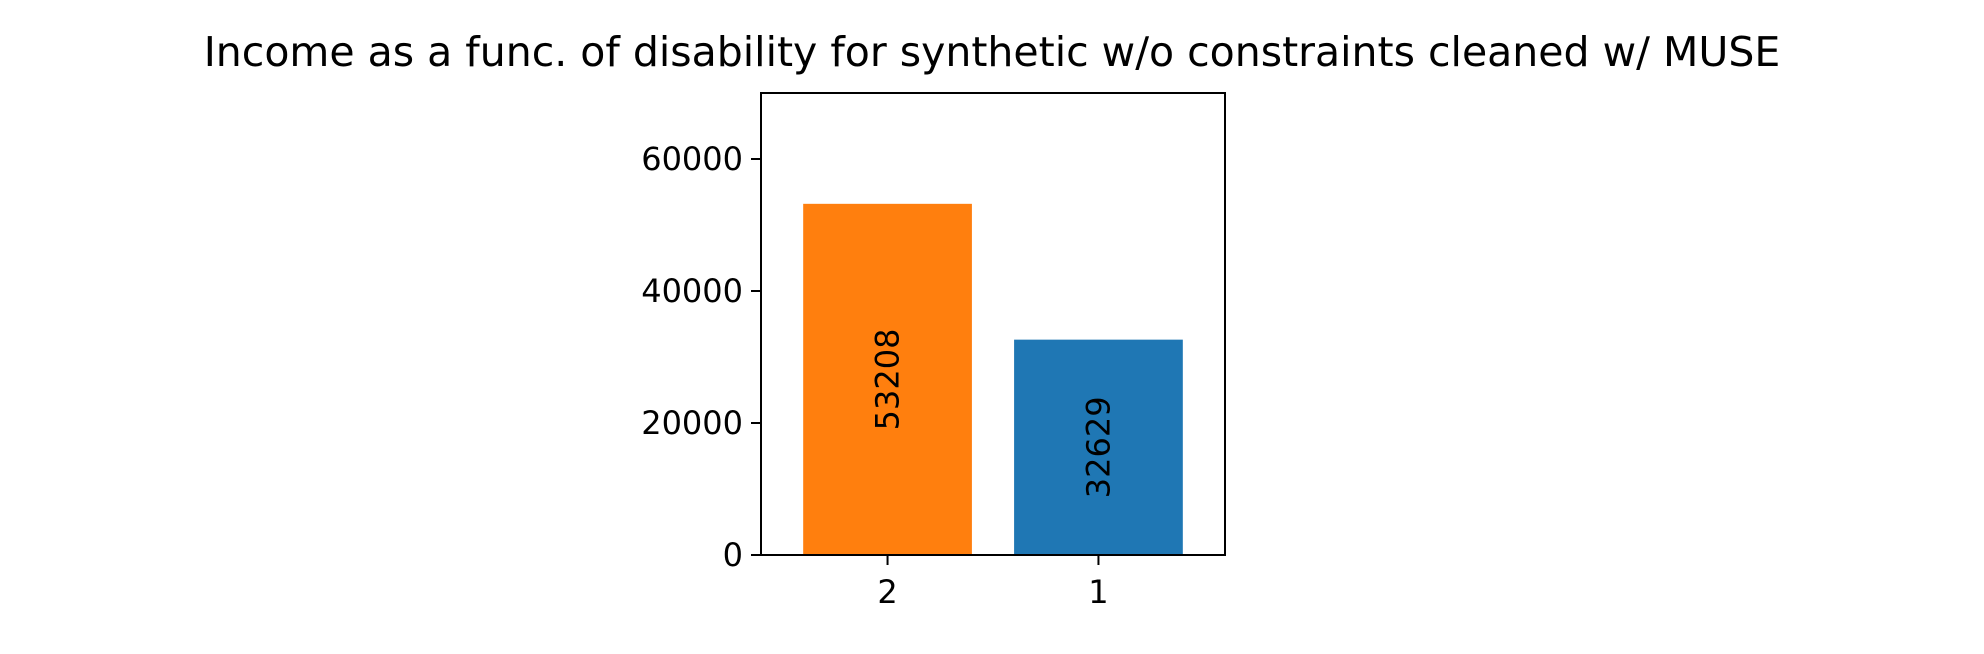  I want to click on x-tick-label-2: 2, so click(887, 592).